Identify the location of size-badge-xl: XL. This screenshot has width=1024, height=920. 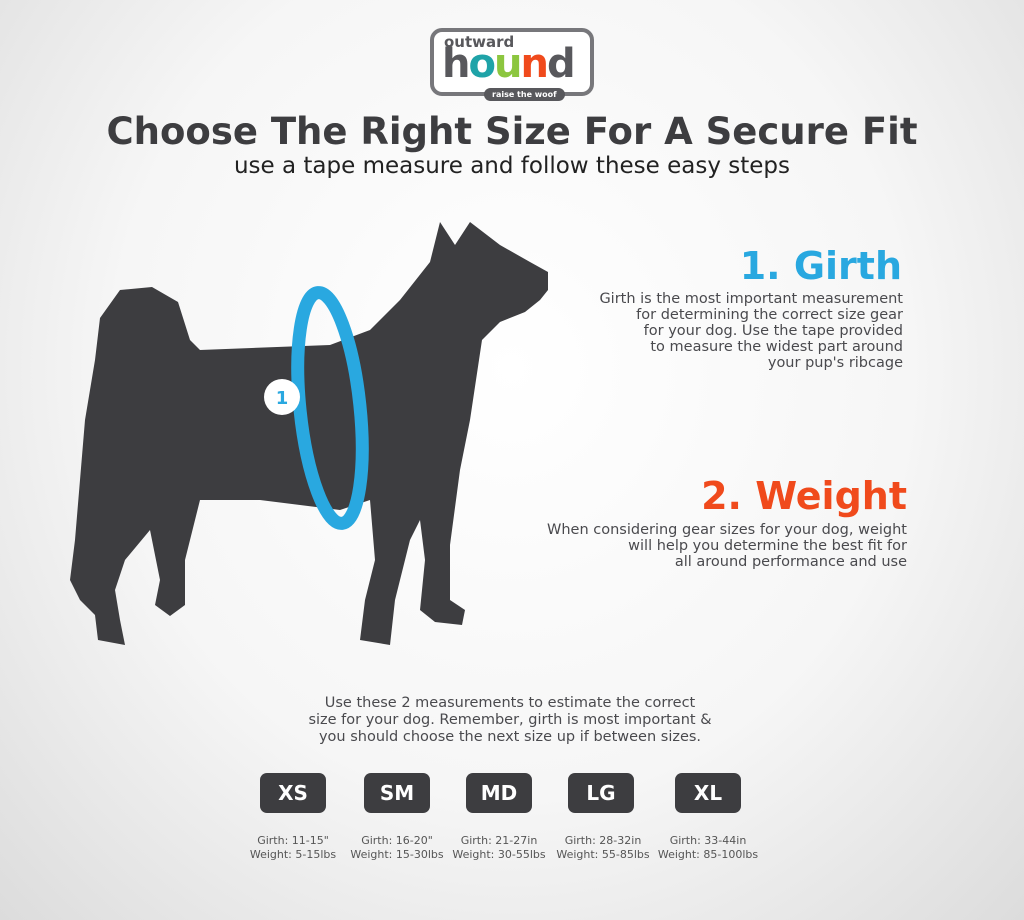
(708, 793).